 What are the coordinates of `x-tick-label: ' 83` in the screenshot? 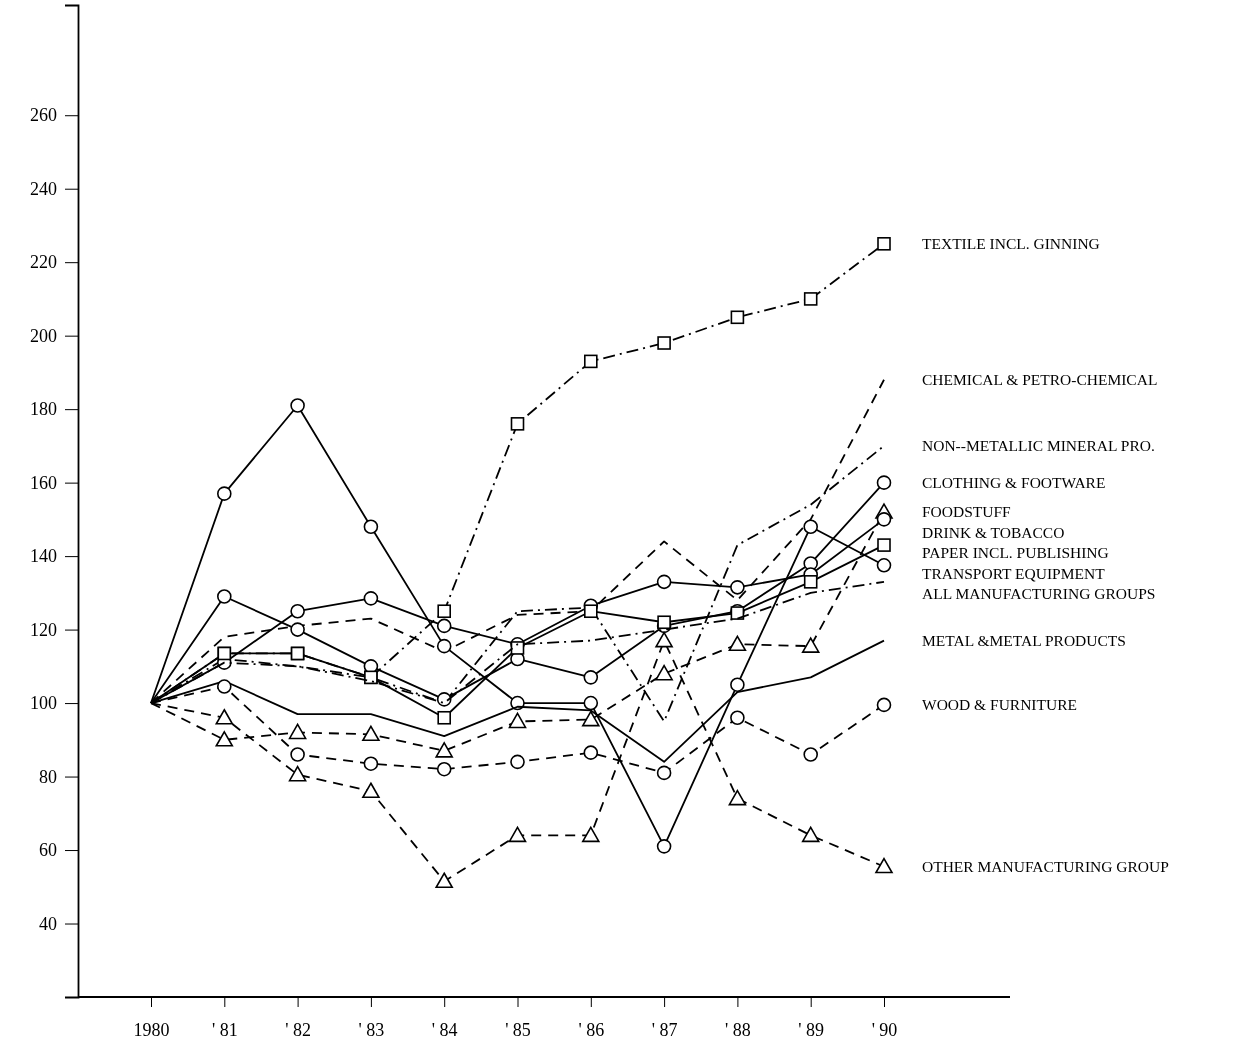 It's located at (371, 1029).